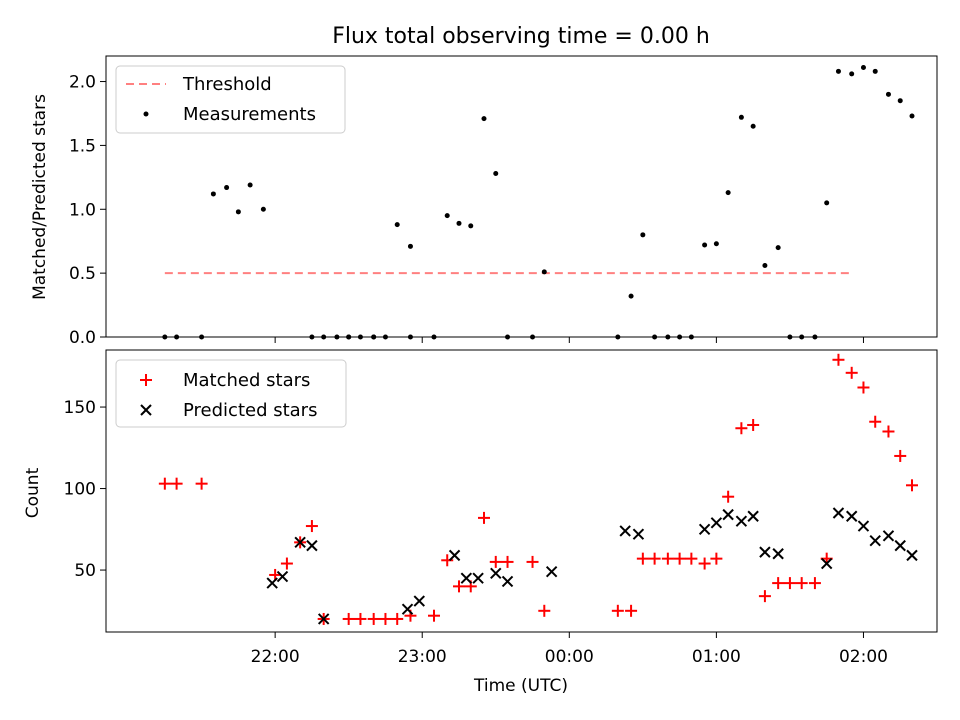 The image size is (960, 720). Describe the element at coordinates (82, 274) in the screenshot. I see `top-ytick-label: 0.5` at that location.